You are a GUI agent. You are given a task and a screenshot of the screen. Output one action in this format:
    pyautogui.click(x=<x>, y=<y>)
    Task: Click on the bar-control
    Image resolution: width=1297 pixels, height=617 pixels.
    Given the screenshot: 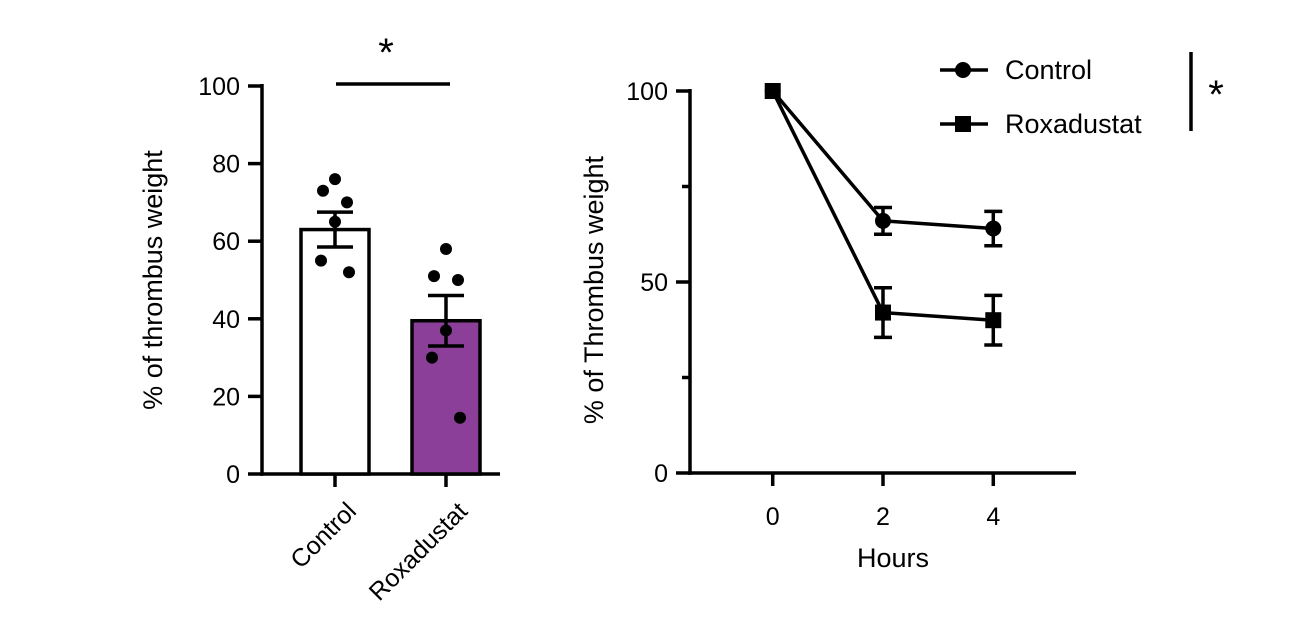 What is the action you would take?
    pyautogui.click(x=335, y=351)
    